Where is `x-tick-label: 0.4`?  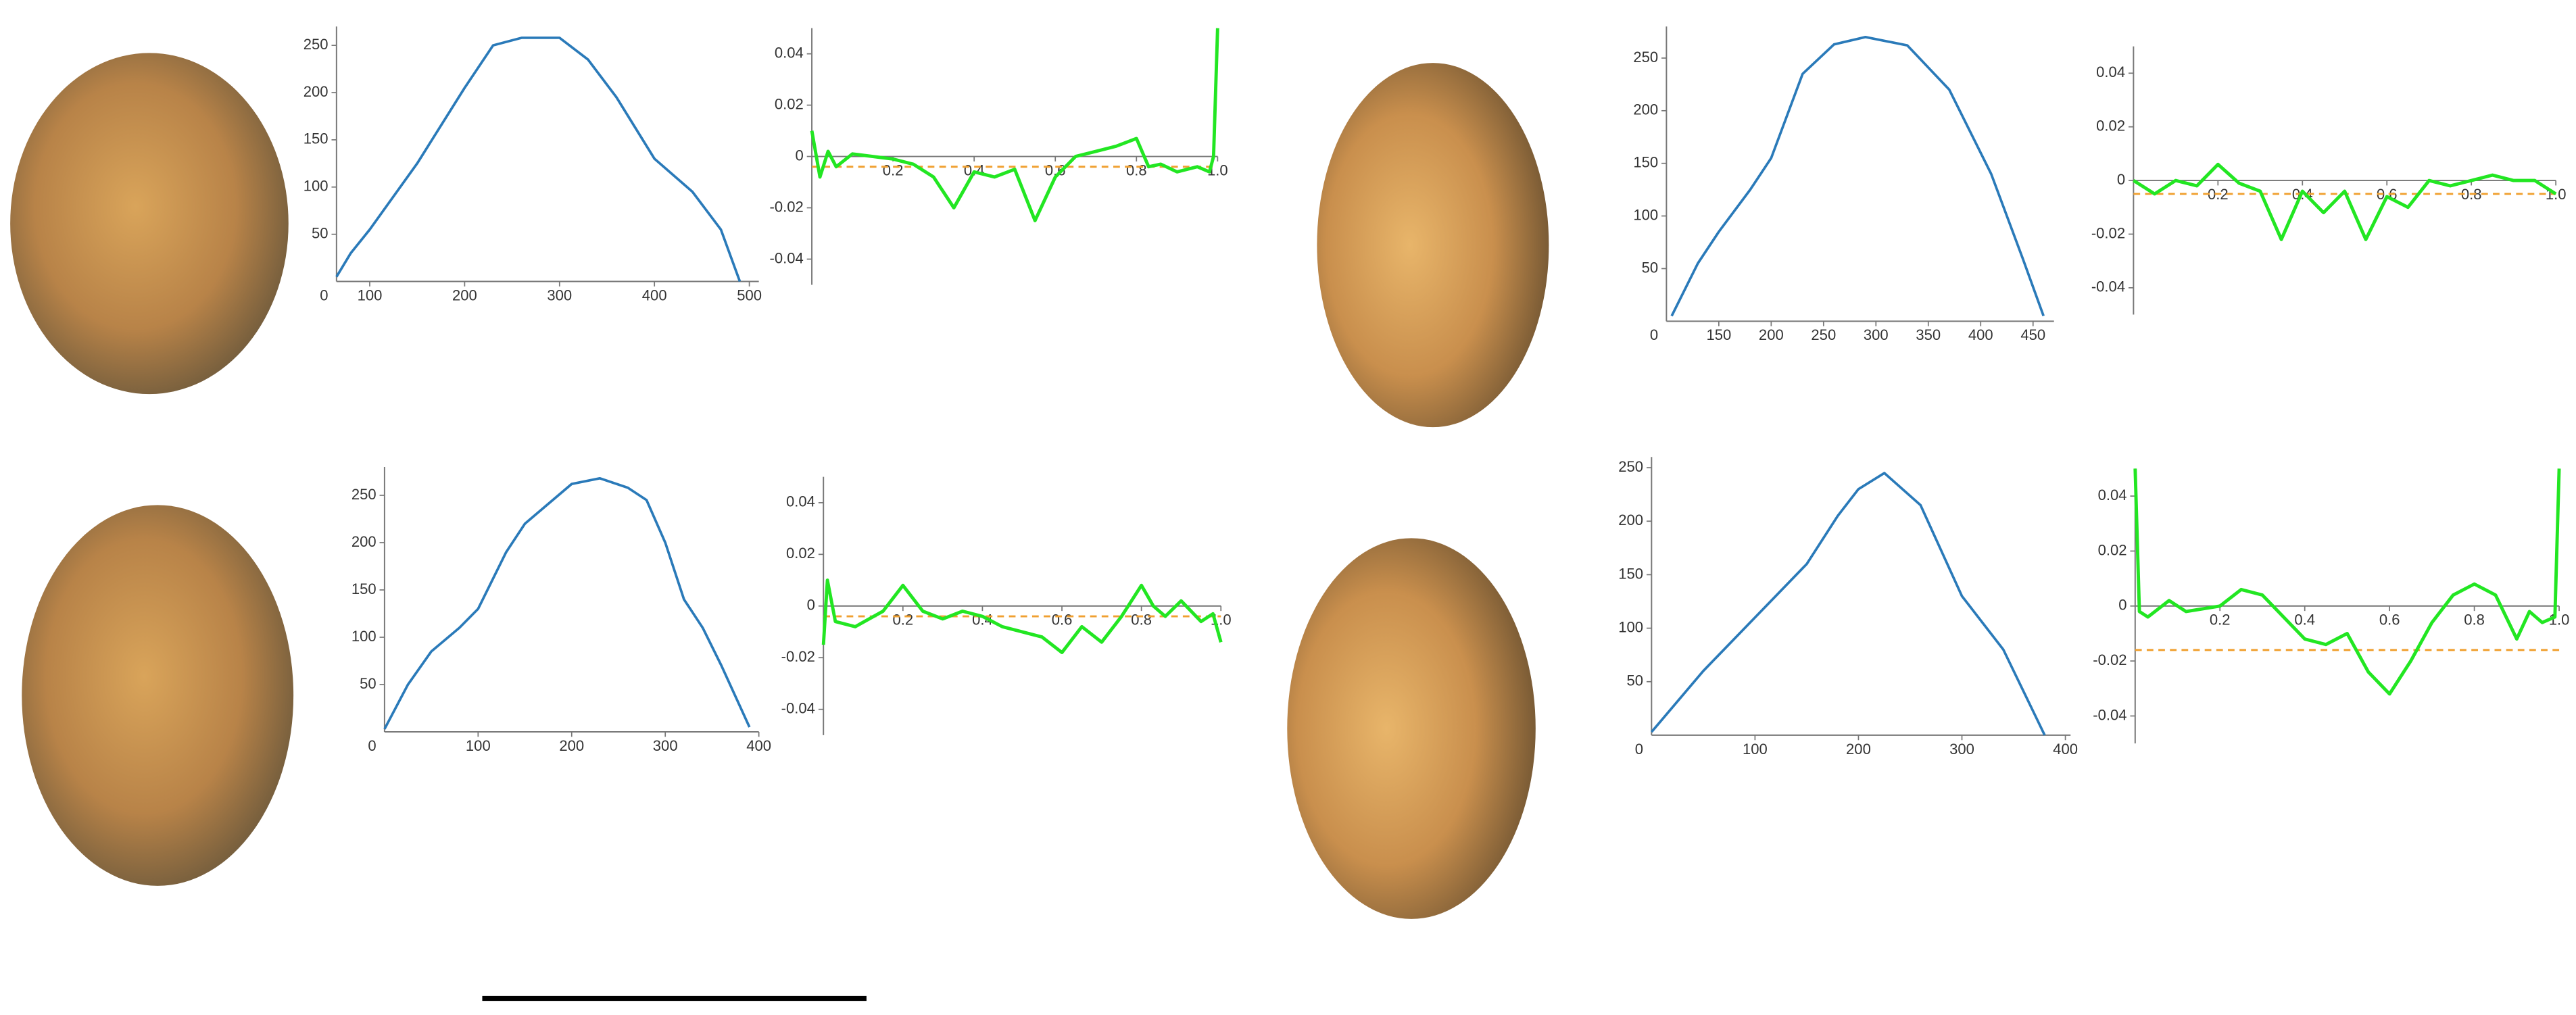
x-tick-label: 0.4 is located at coordinates (2304, 620).